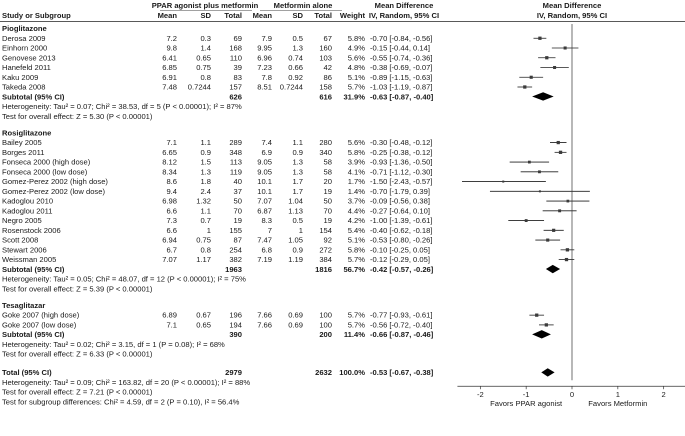 The image size is (685, 436). I want to click on study-sd1: 1.5, so click(205, 162).